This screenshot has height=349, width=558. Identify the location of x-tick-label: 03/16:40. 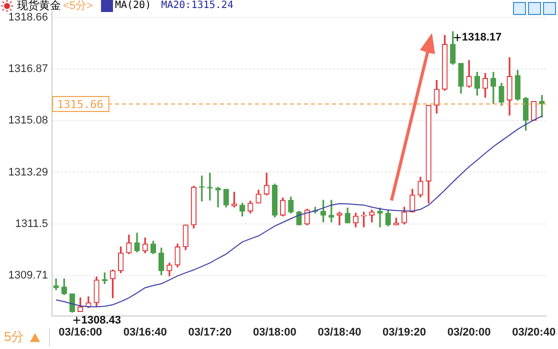
(145, 332).